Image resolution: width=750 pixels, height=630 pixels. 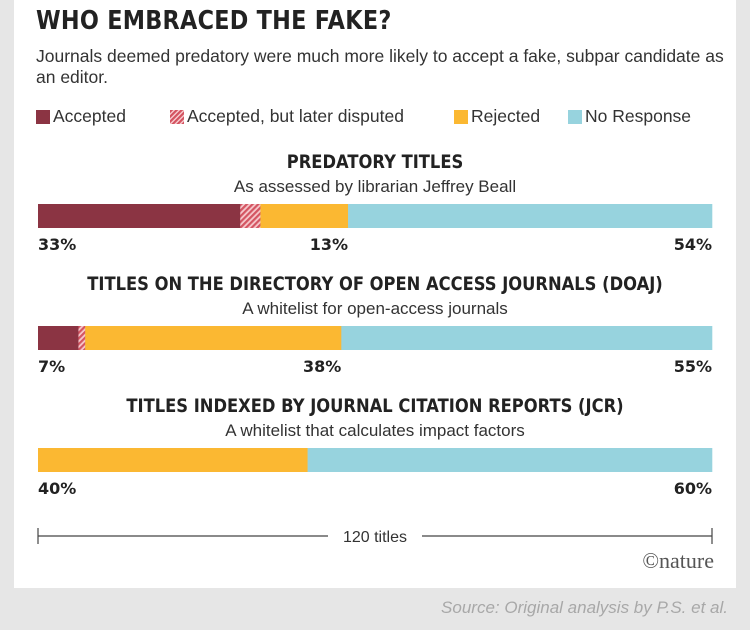 What do you see at coordinates (693, 366) in the screenshot?
I see `data-label: 55%` at bounding box center [693, 366].